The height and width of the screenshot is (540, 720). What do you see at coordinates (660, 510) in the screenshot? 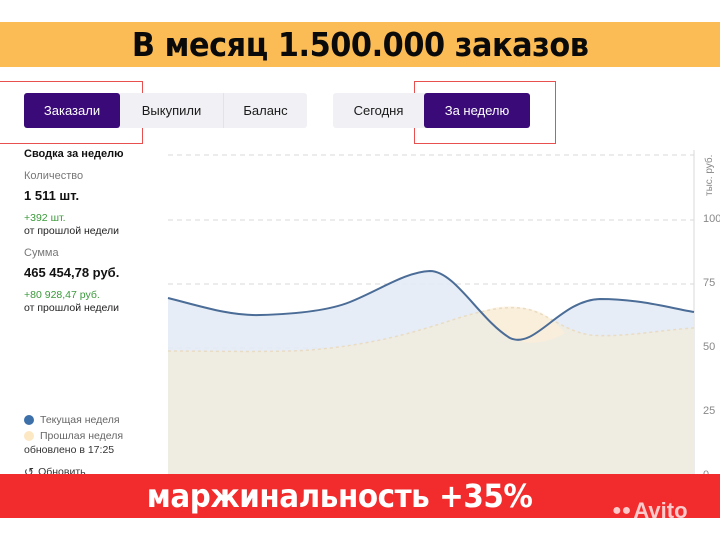
I see `watermark-text: Avito` at bounding box center [660, 510].